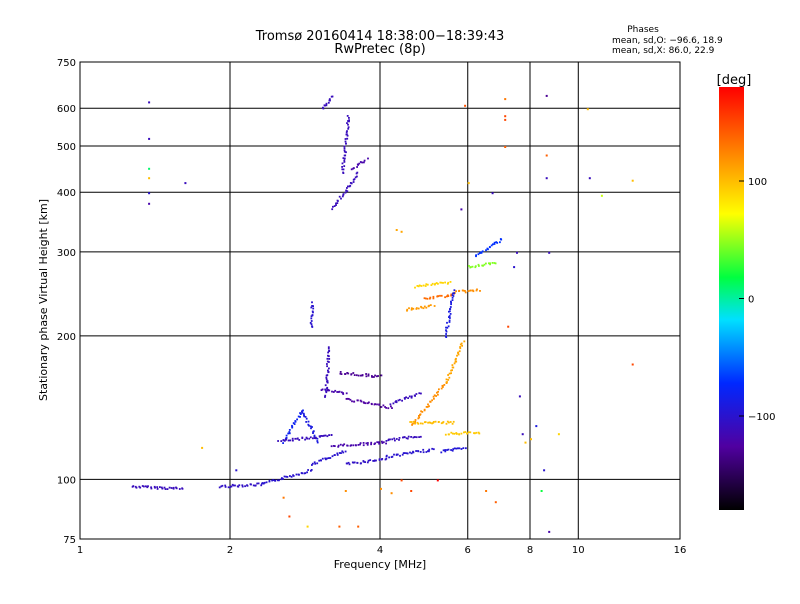  What do you see at coordinates (382, 550) in the screenshot?
I see `x-axis-ticks: 1 2 4 6 8 10 16` at bounding box center [382, 550].